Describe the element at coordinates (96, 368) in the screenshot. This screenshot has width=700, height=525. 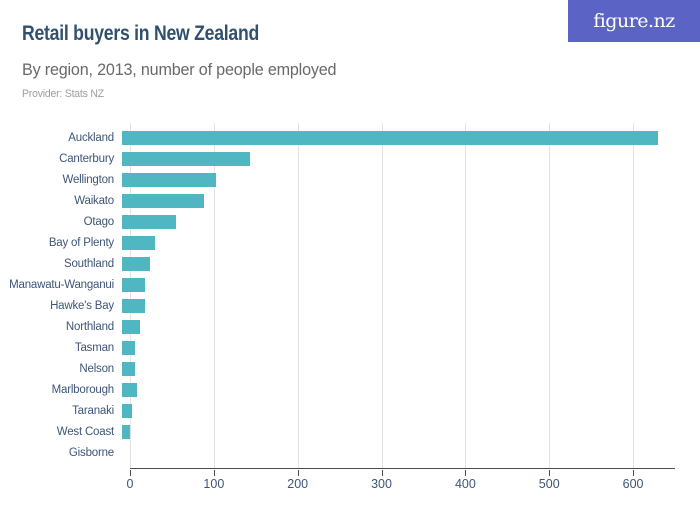
I see `category-label-nelson: Nelson` at that location.